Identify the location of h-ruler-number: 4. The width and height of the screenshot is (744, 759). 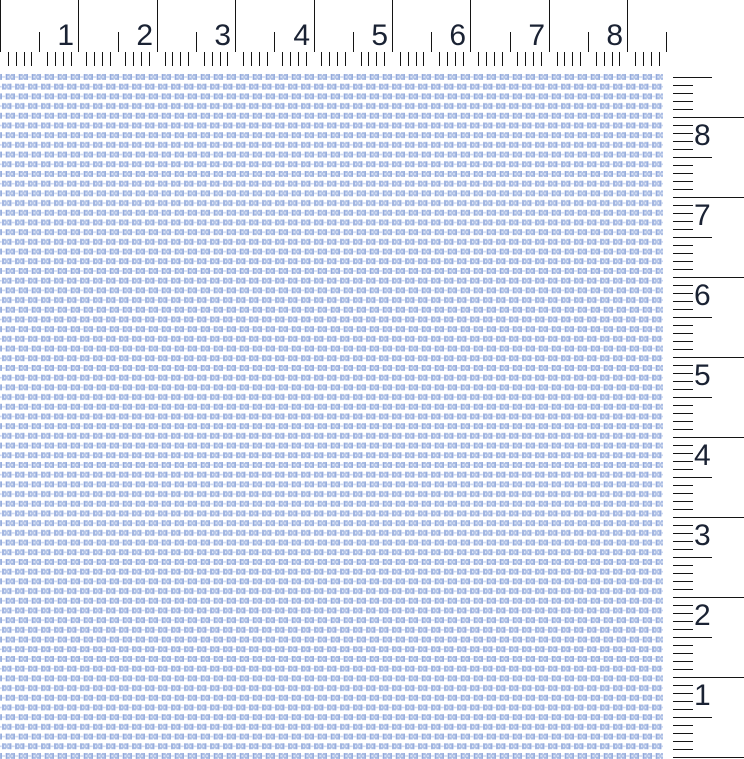
(301, 35).